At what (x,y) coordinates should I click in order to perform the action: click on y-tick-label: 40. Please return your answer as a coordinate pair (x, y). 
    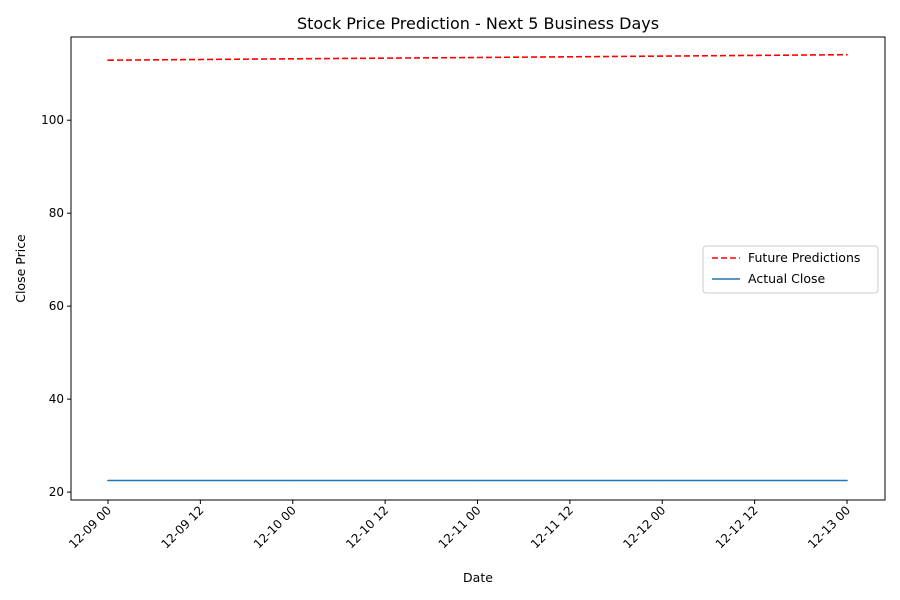
    Looking at the image, I should click on (56, 399).